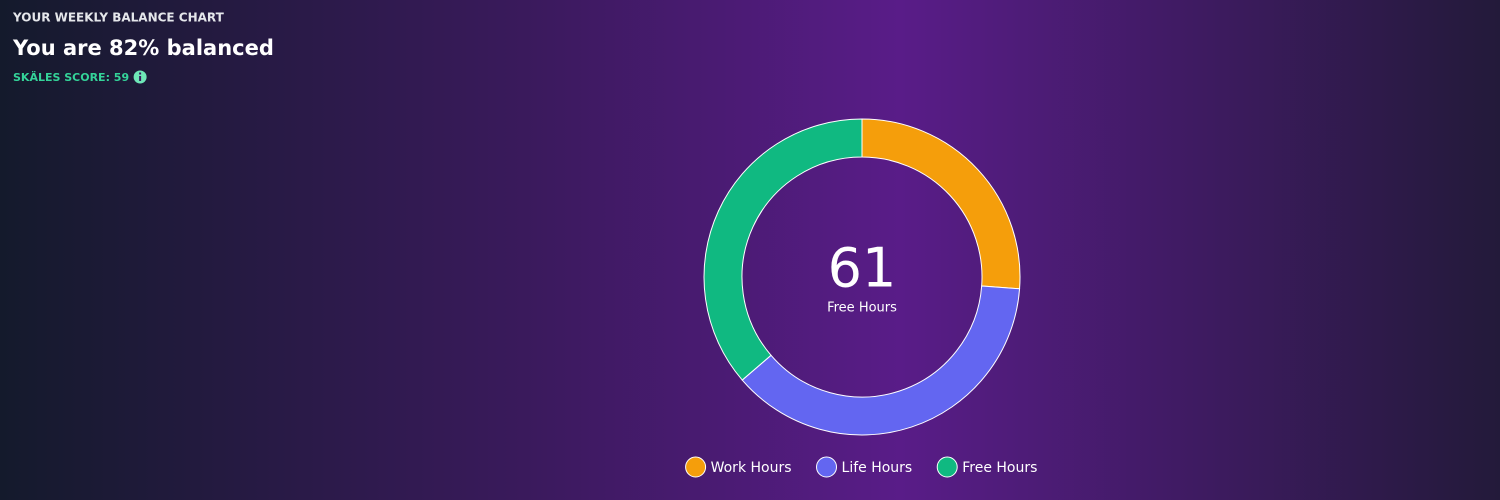 The width and height of the screenshot is (1500, 500). I want to click on legend: Work Hours Life Hours Free Hours, so click(861, 467).